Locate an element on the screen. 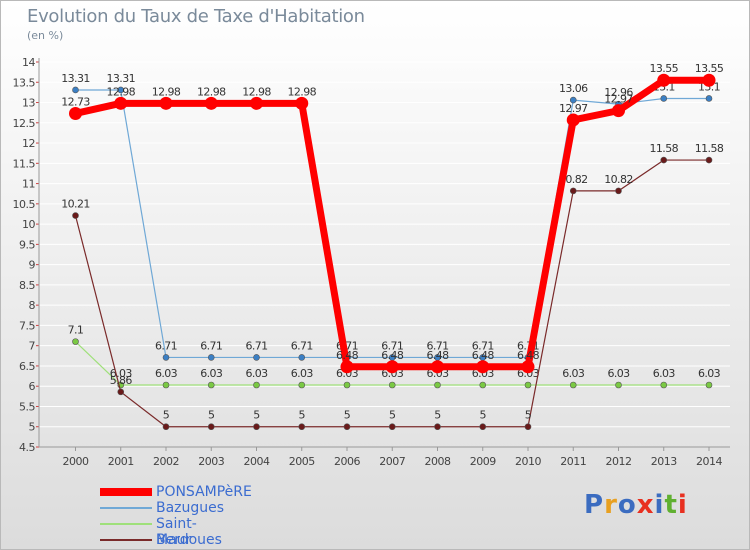  data-label: 13.06 is located at coordinates (573, 88).